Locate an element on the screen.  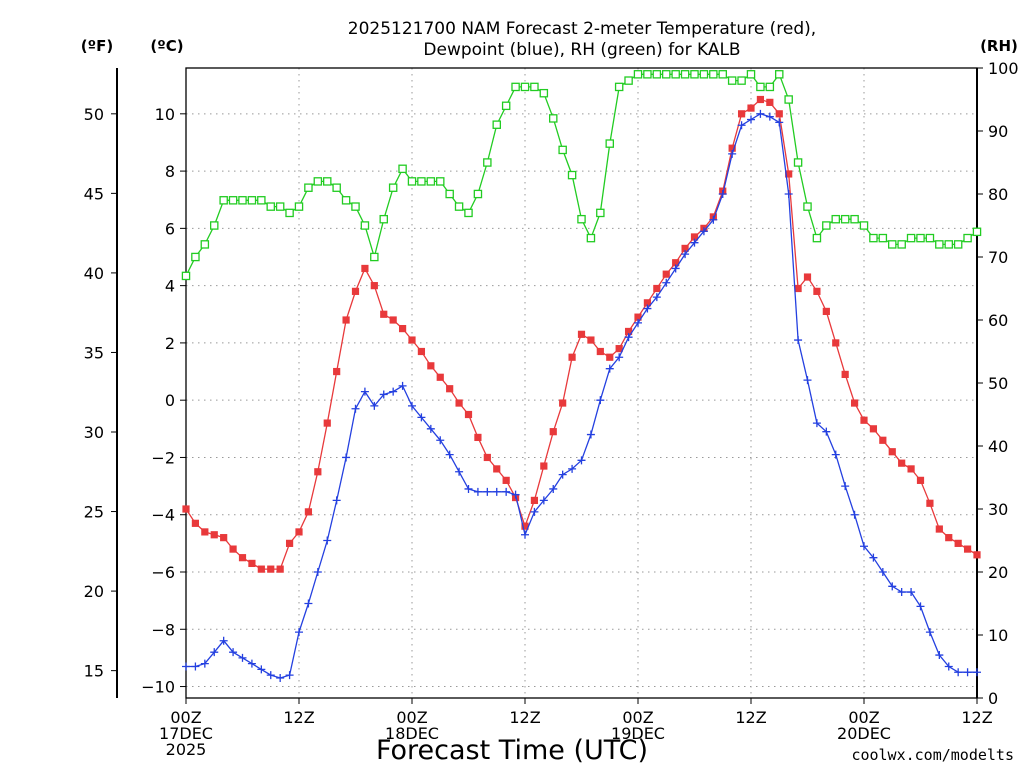
rh-tick-label: 30 is located at coordinates (998, 509).